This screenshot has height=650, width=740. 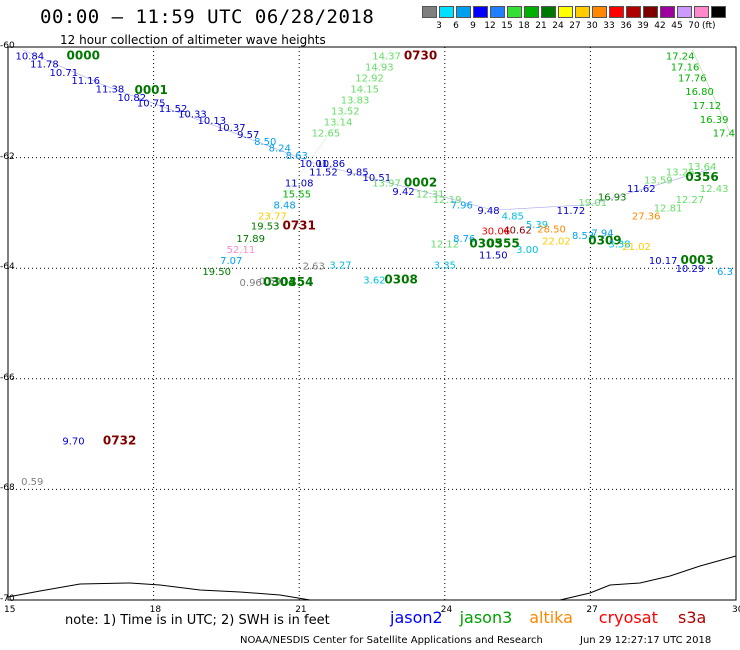 I want to click on wave-height-value: 0.59, so click(x=32, y=482).